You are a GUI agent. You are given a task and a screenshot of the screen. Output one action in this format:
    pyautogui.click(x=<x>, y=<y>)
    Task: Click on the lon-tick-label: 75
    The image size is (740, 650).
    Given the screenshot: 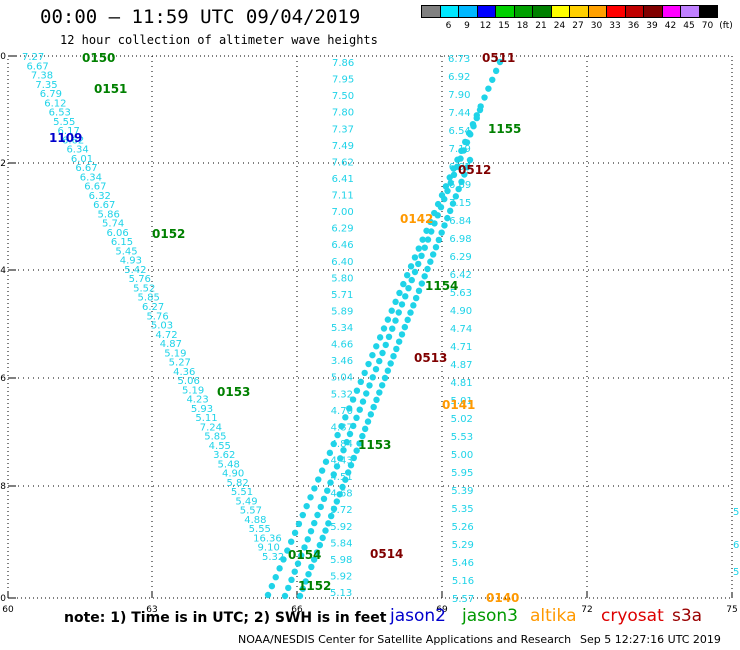 What is the action you would take?
    pyautogui.click(x=731, y=610)
    